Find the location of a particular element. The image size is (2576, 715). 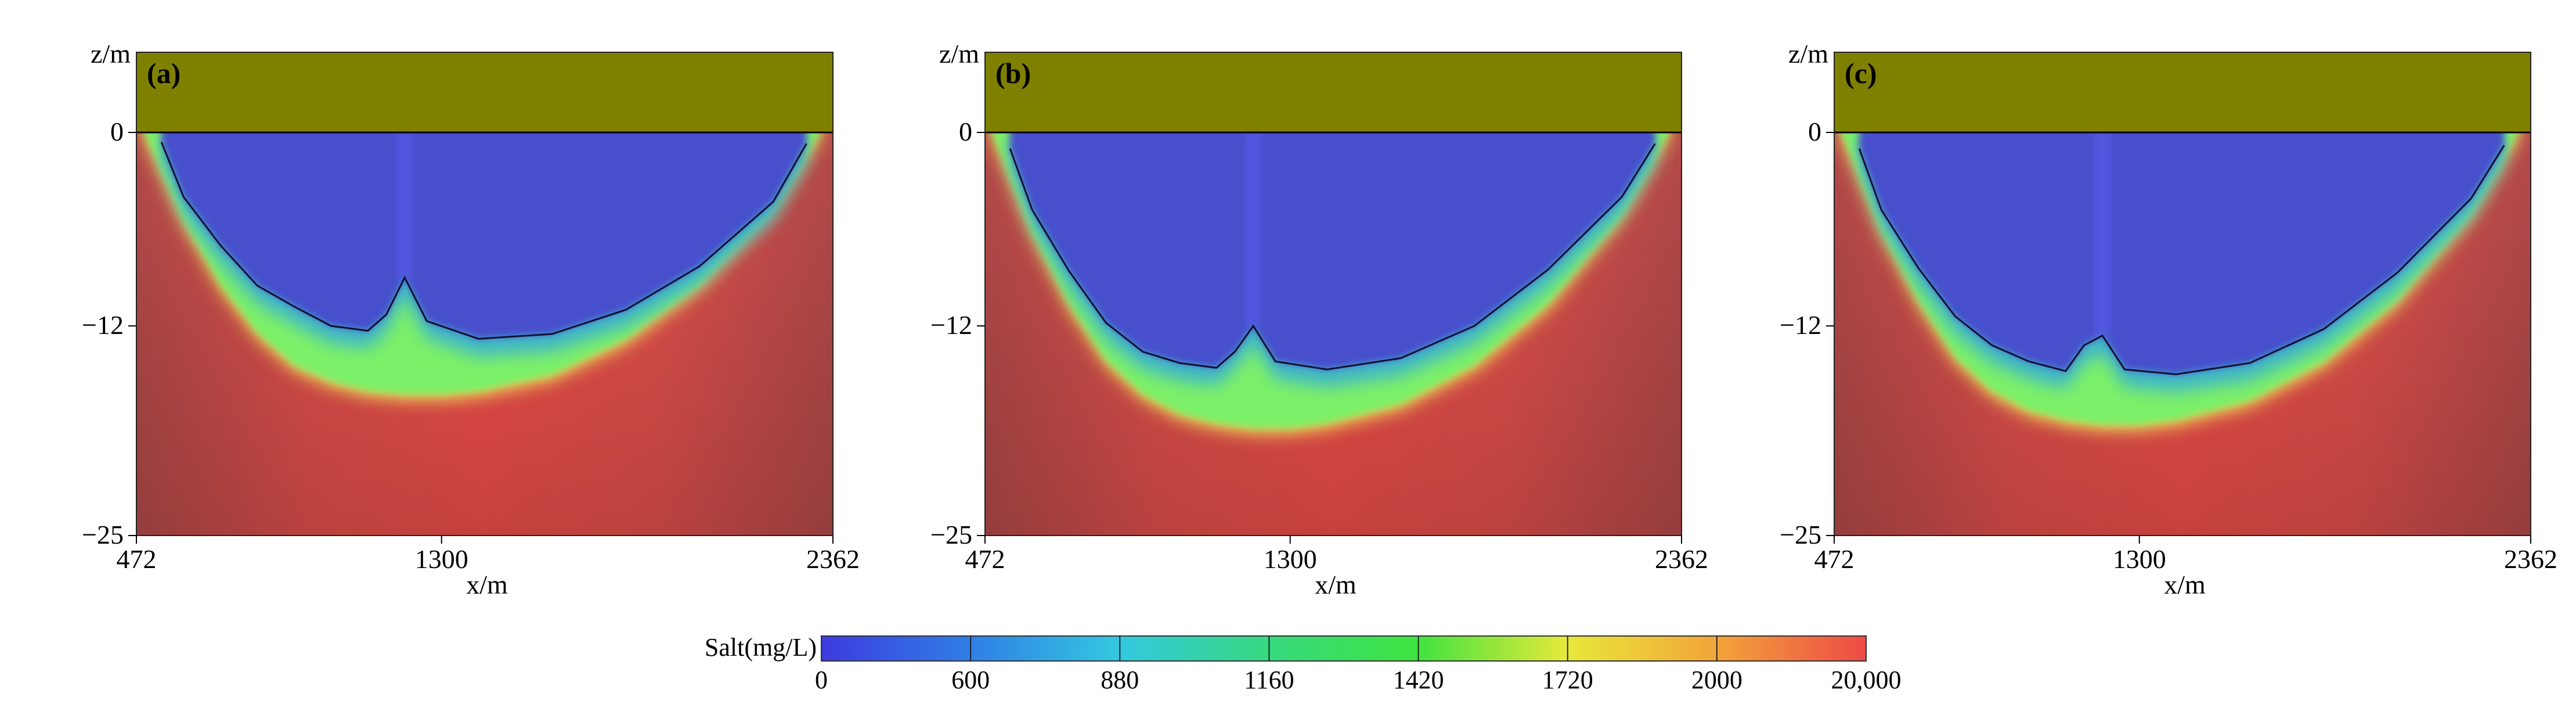

colorbar-bar is located at coordinates (1344, 648).